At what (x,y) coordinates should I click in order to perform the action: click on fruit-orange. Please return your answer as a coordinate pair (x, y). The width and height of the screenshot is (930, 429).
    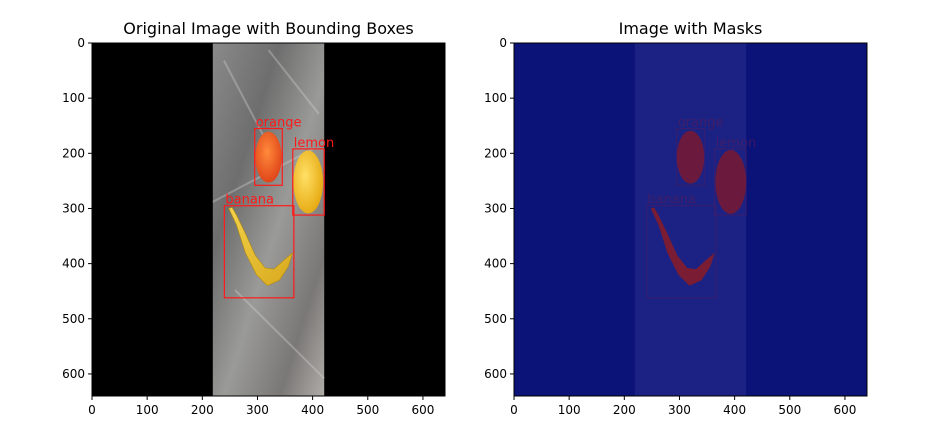
    Looking at the image, I should click on (268, 157).